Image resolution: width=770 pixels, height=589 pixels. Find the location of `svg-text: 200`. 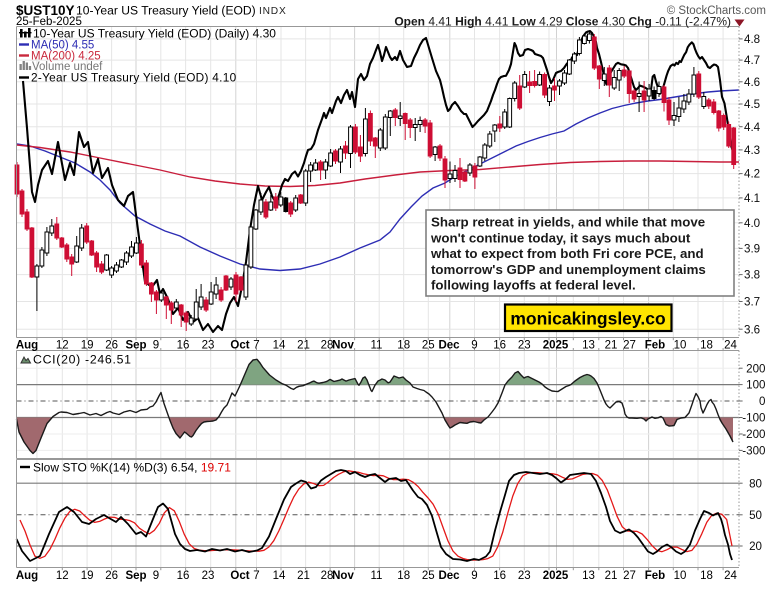

svg-text: 200 is located at coordinates (755, 368).